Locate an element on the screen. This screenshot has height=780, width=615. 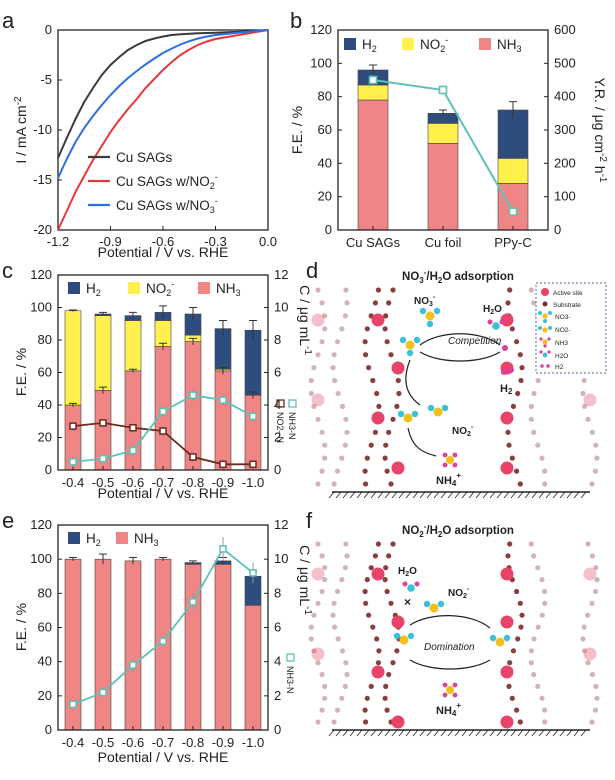
molecule-no2 is located at coordinates (434, 606).